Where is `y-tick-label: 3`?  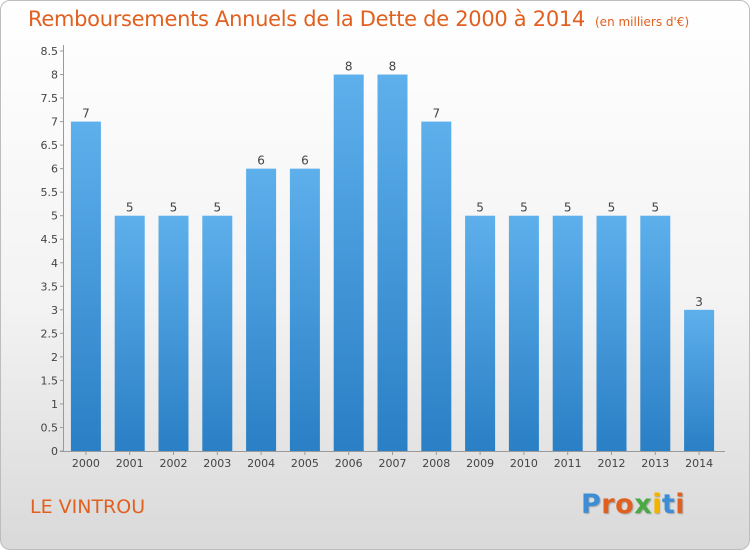 y-tick-label: 3 is located at coordinates (54, 310).